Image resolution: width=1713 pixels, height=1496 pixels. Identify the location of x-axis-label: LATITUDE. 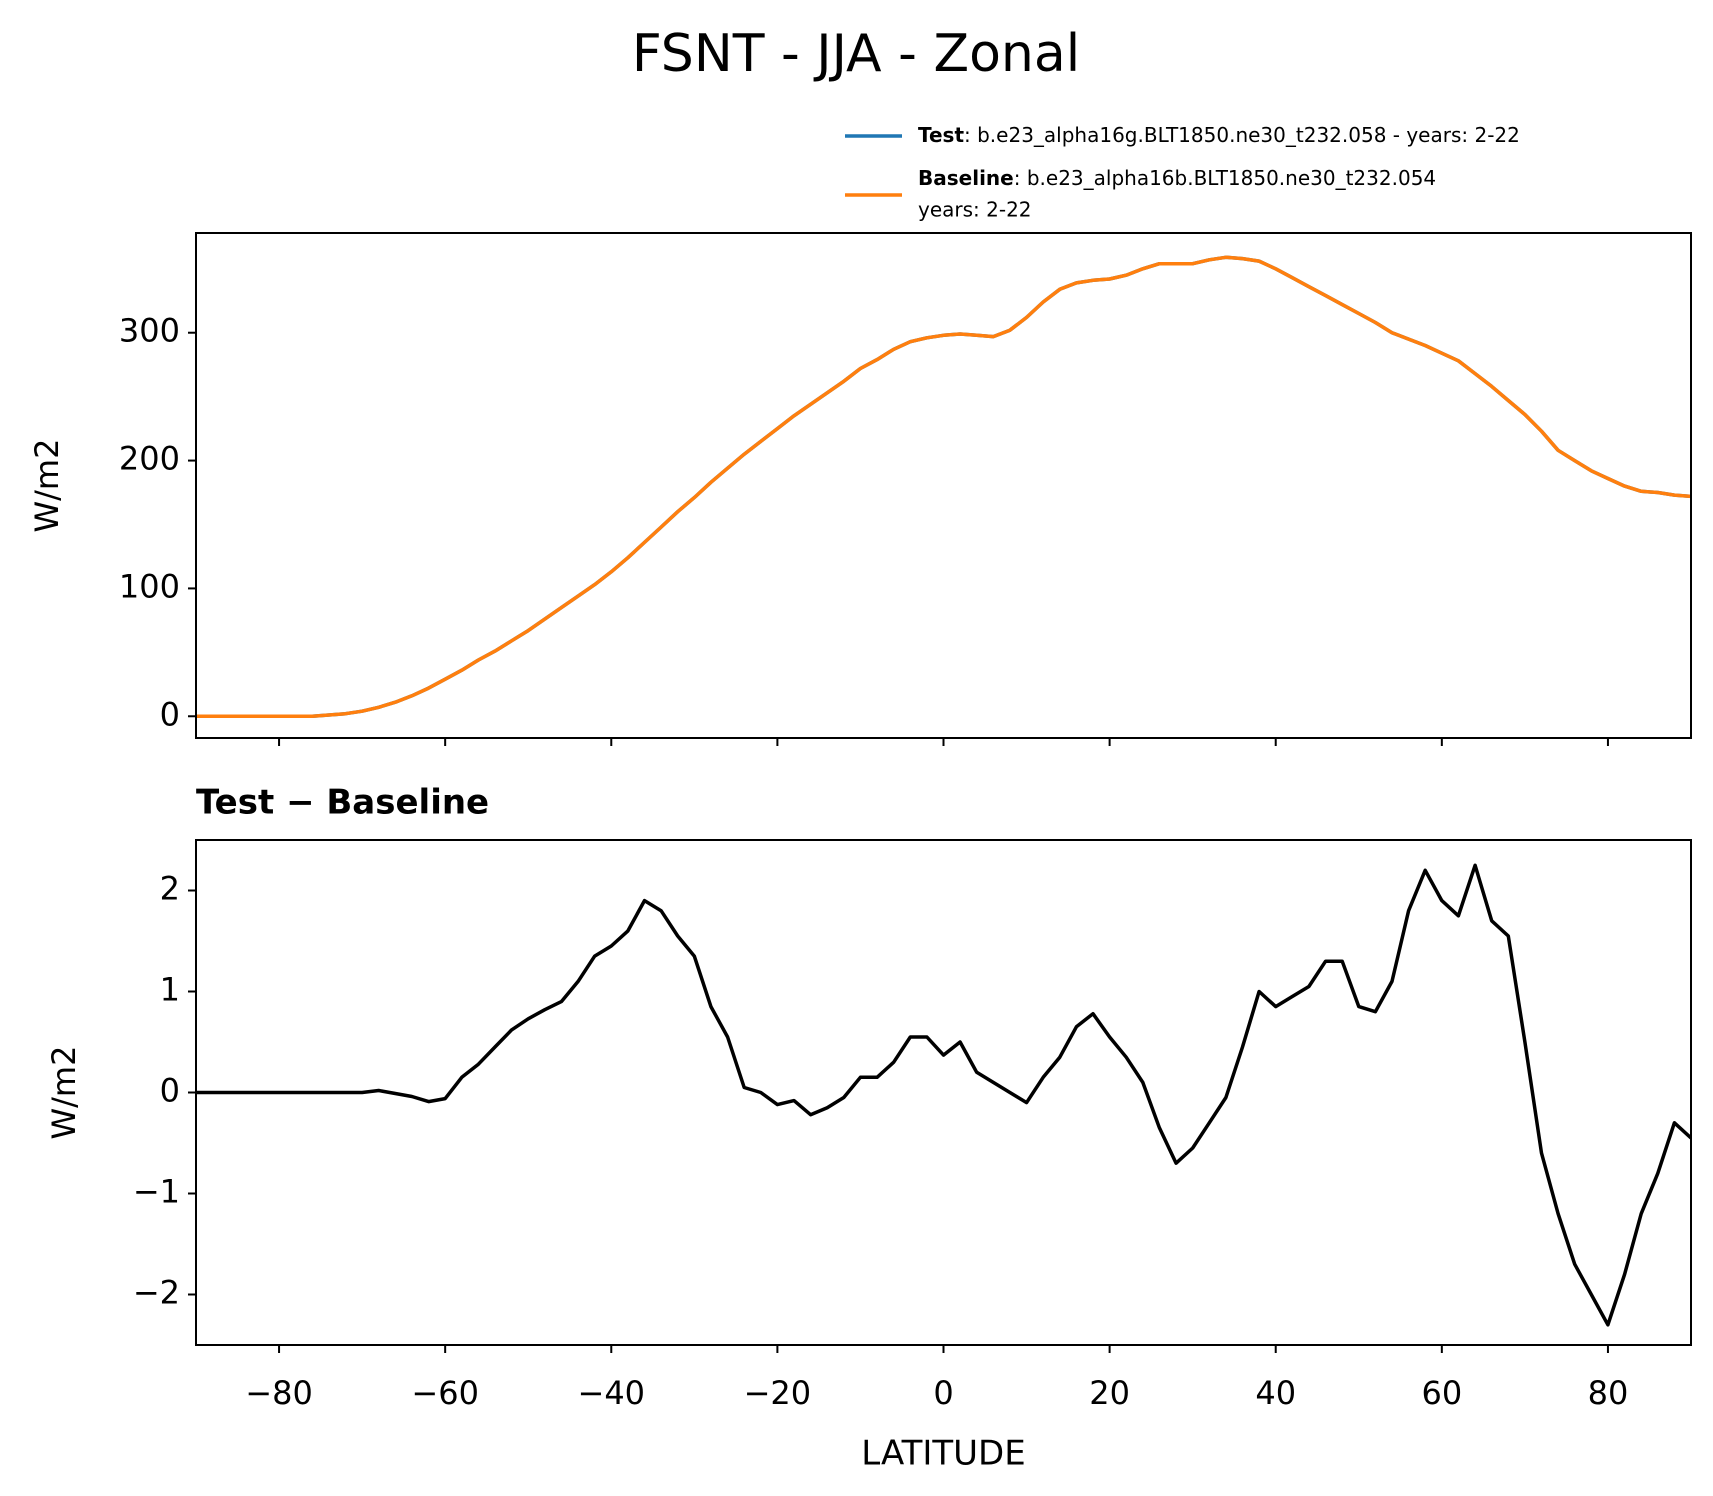
(943, 1454).